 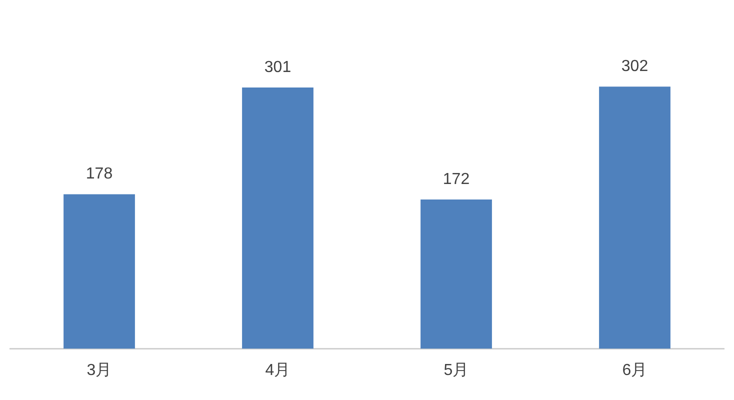 What do you see at coordinates (456, 179) in the screenshot?
I see `data-label: 172` at bounding box center [456, 179].